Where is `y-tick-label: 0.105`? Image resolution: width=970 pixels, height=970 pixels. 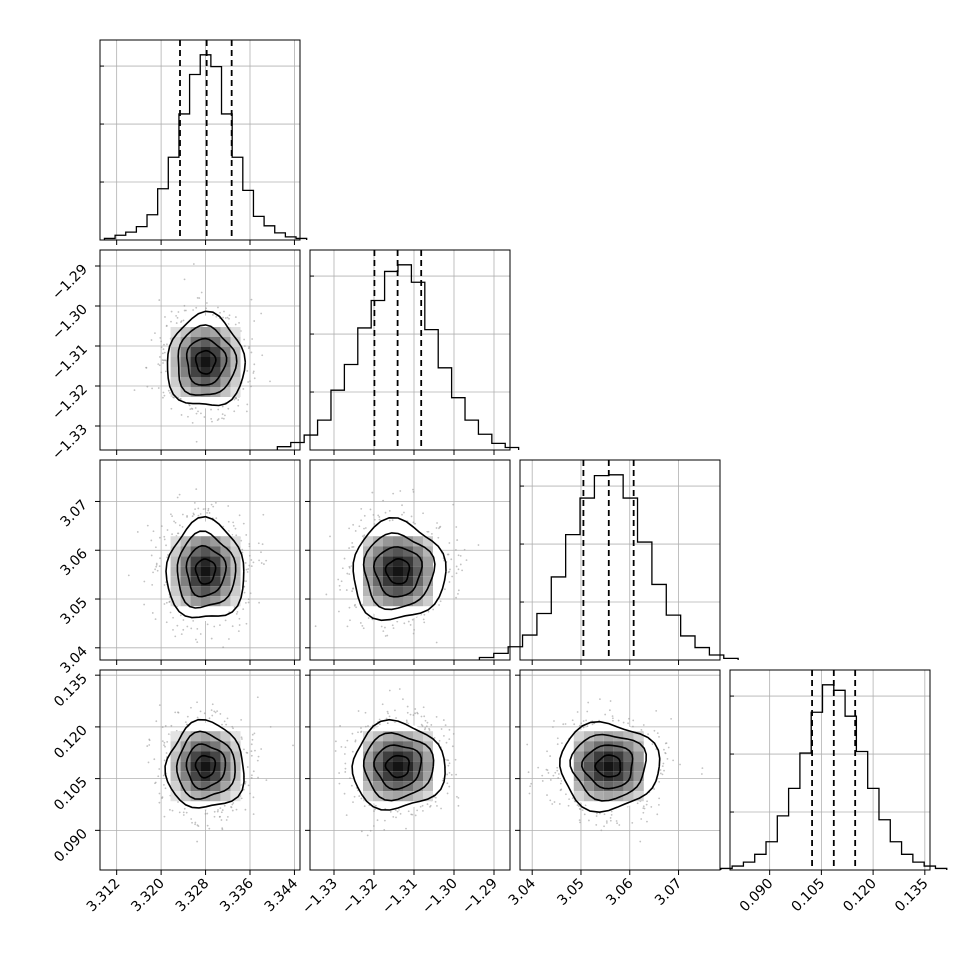 y-tick-label: 0.105 is located at coordinates (71, 794).